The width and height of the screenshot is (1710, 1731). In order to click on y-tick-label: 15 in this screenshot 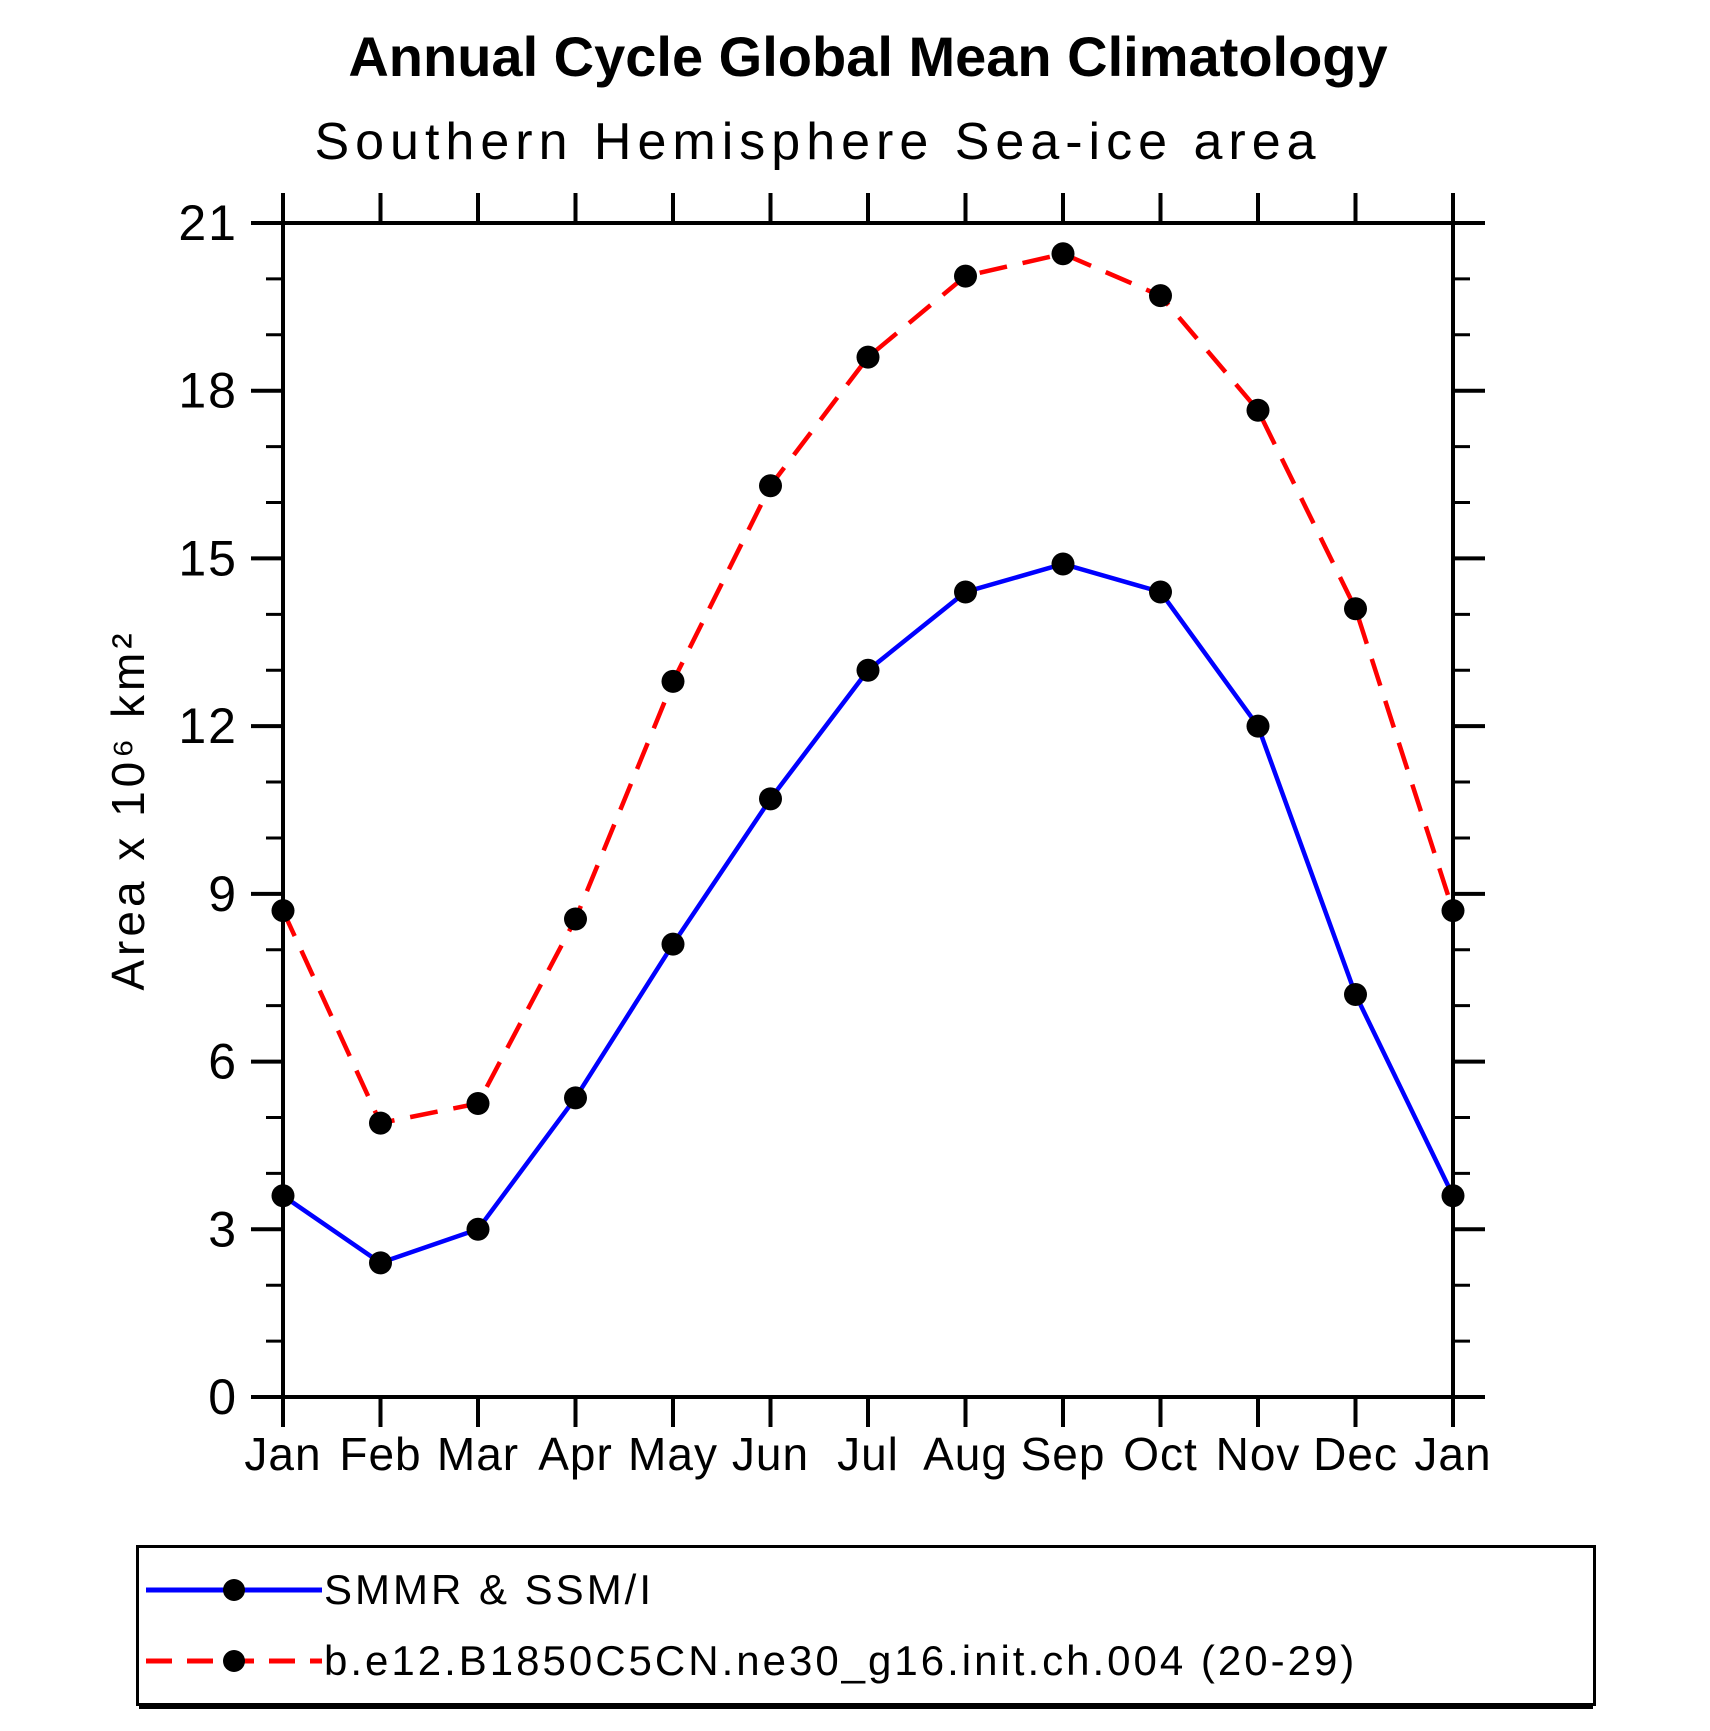, I will do `click(208, 558)`.